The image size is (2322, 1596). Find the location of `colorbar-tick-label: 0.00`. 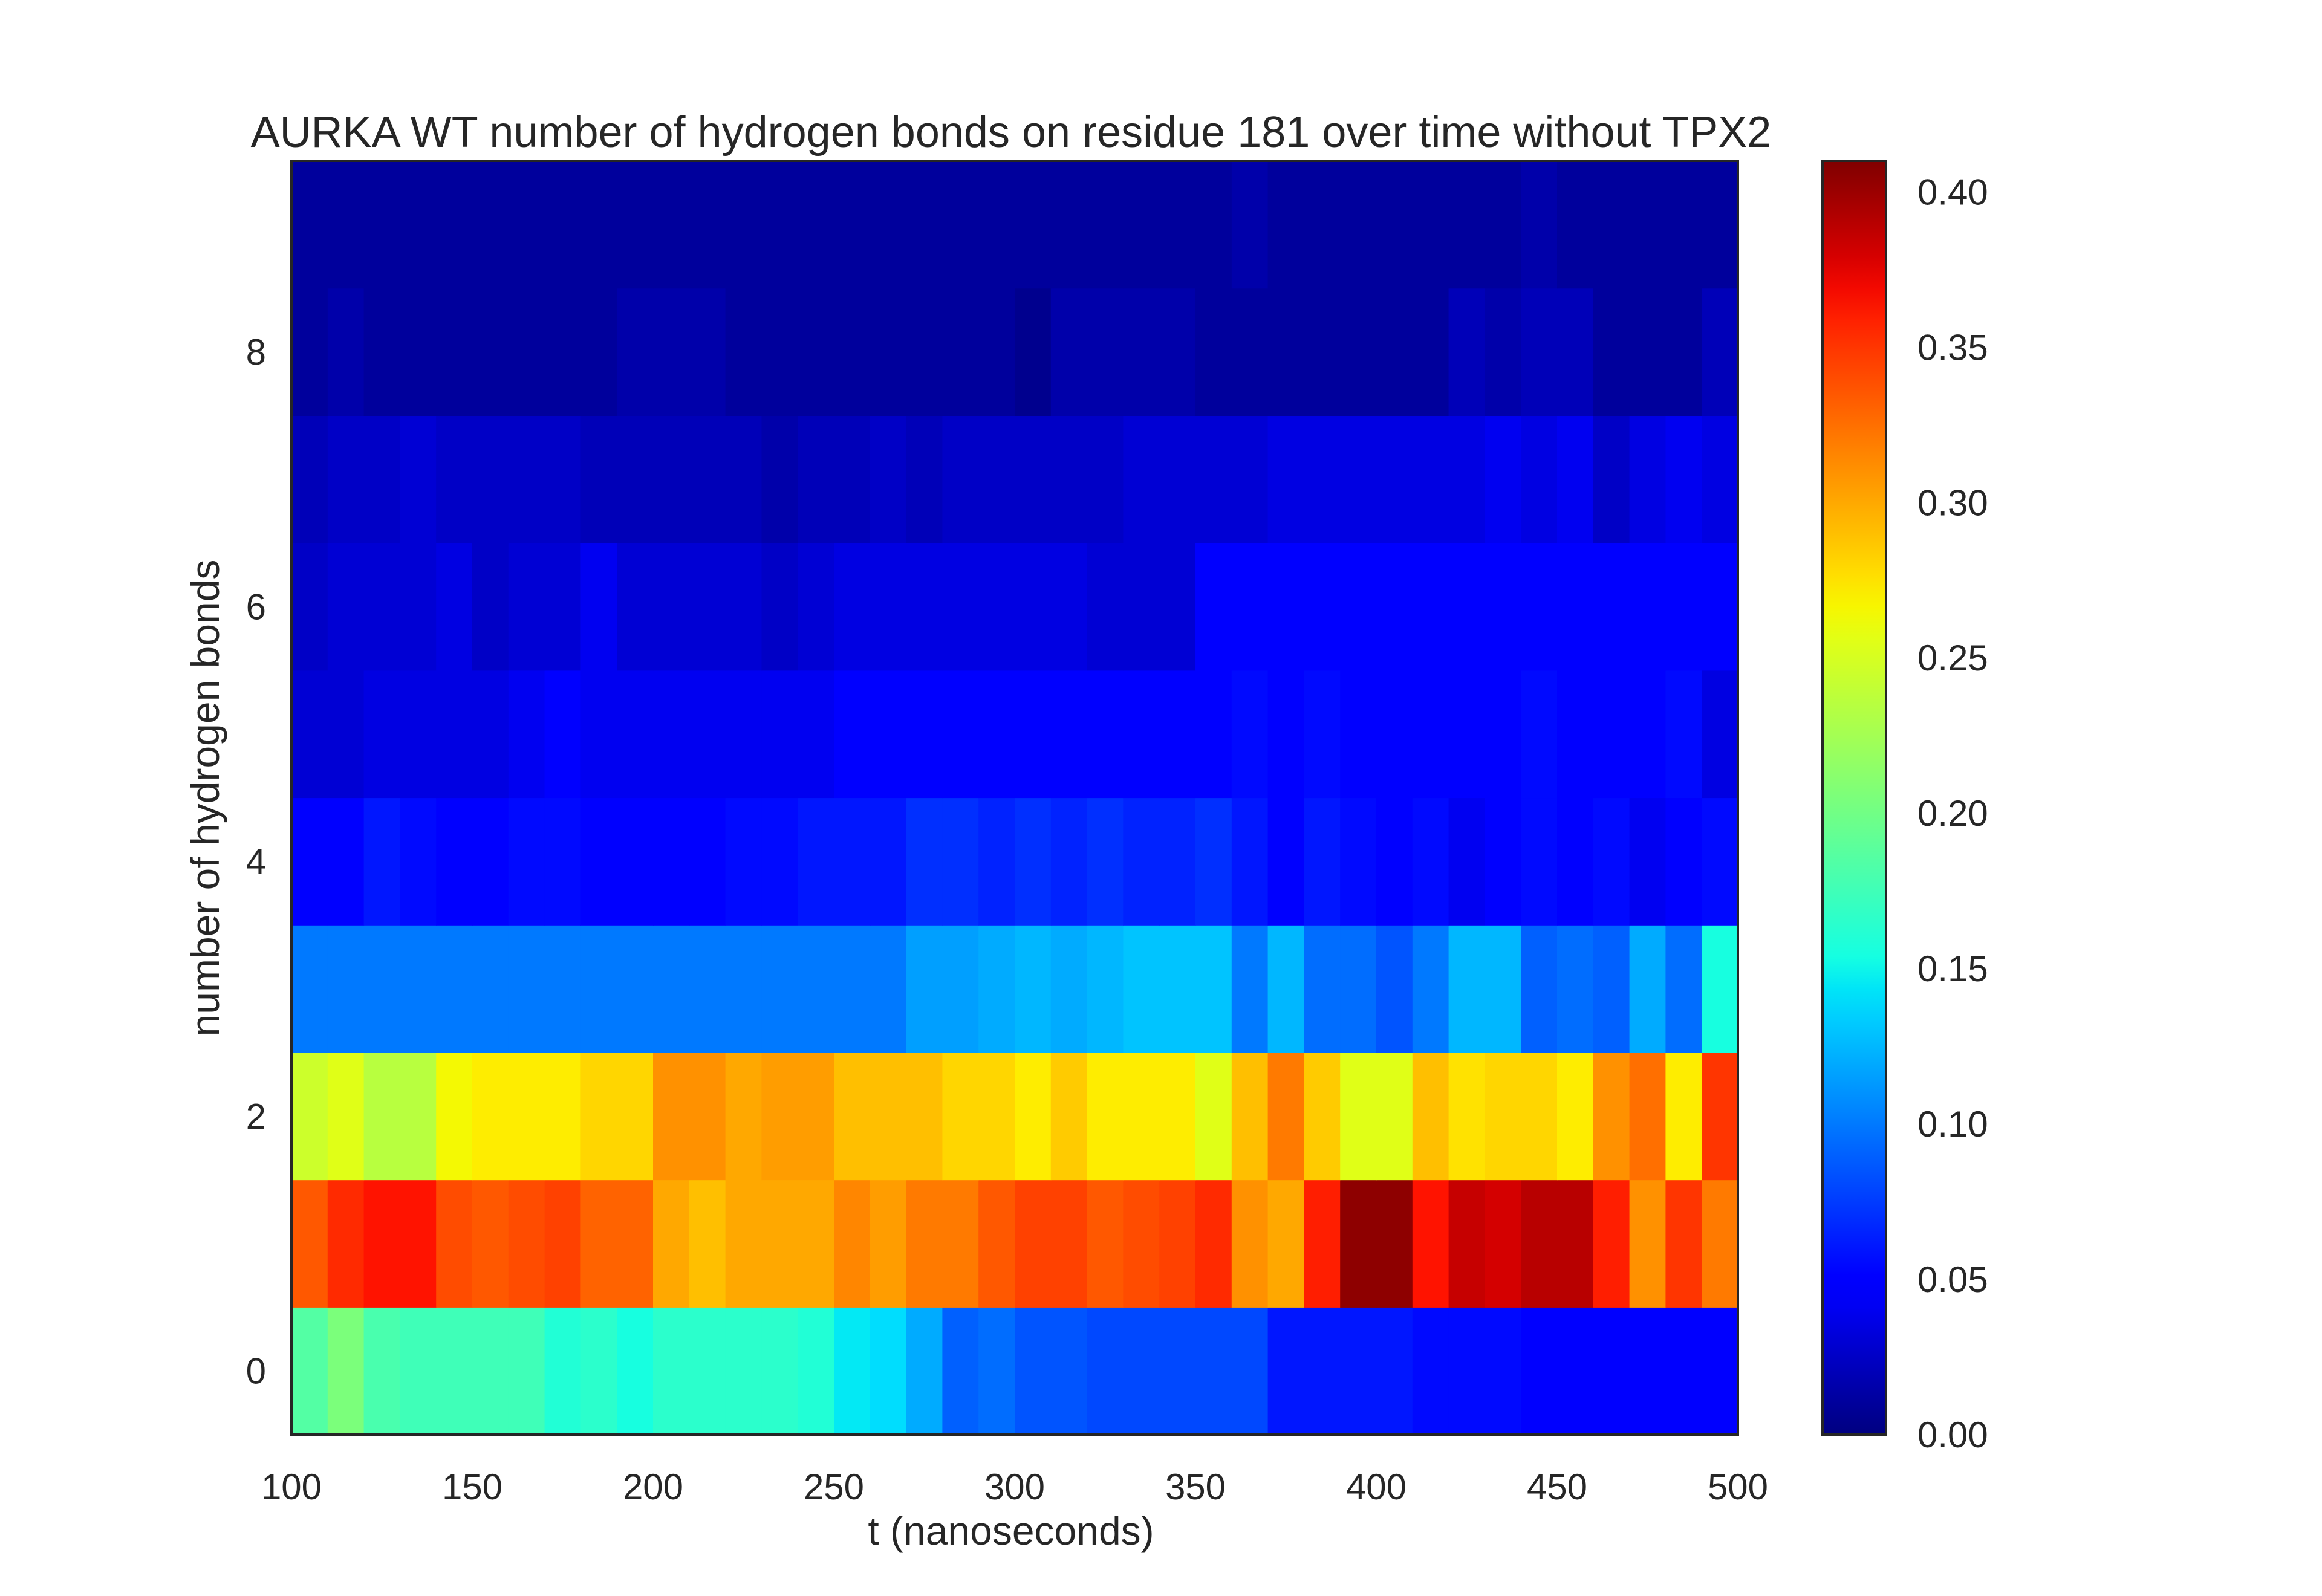

colorbar-tick-label: 0.00 is located at coordinates (1952, 1435).